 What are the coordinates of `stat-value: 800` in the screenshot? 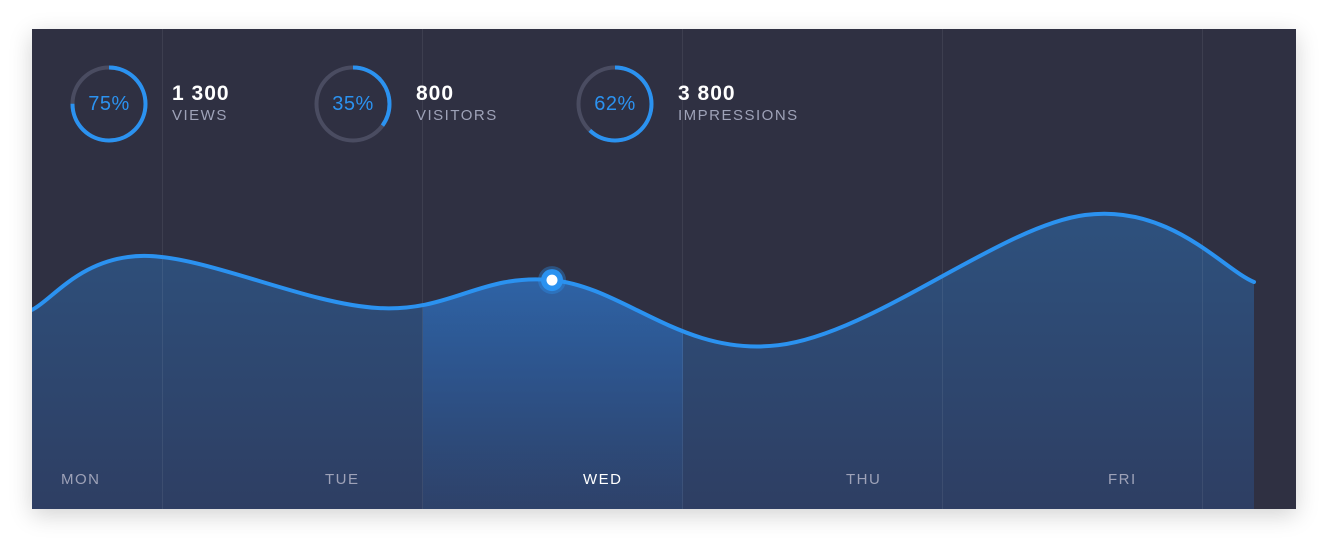 It's located at (435, 93).